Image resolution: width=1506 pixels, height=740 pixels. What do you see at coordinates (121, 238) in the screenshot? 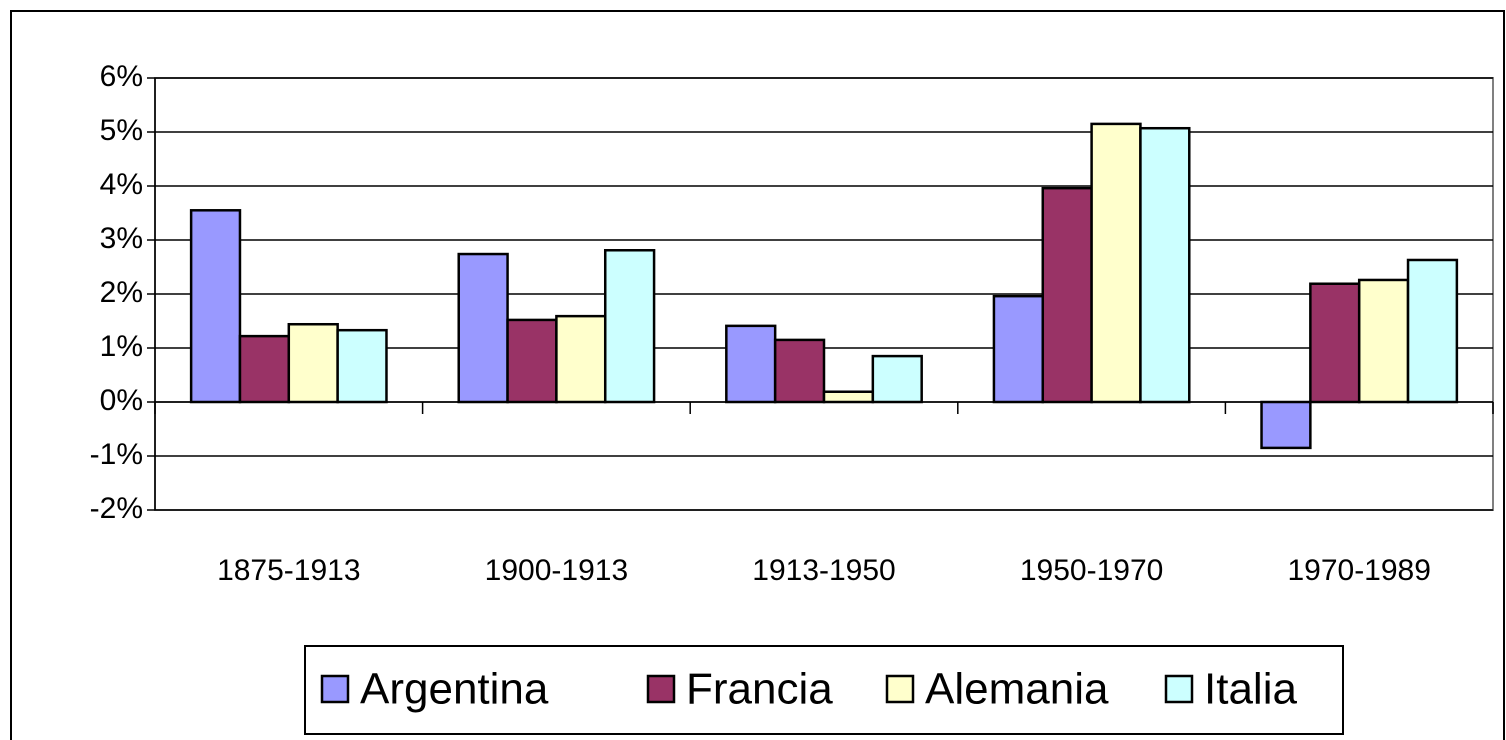
I see `y-tick-label: 3%` at bounding box center [121, 238].